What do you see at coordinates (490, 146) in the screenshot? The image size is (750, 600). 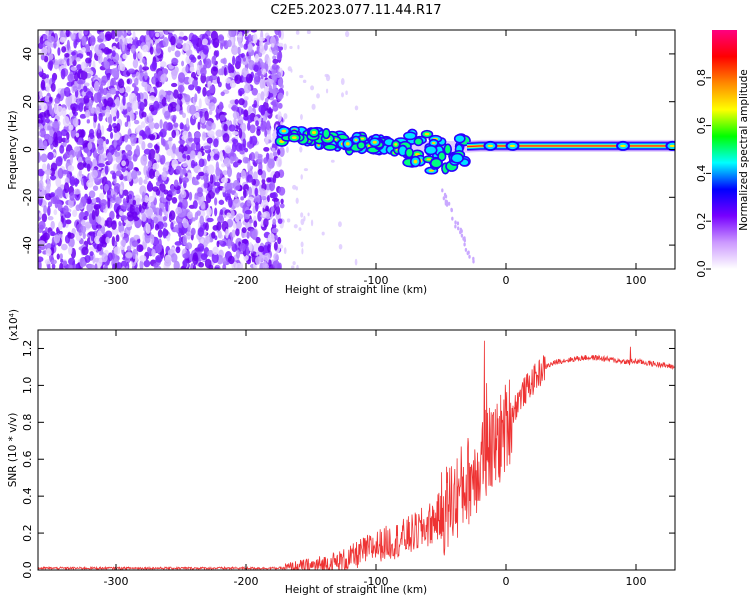 I see `tone-bulge-core` at bounding box center [490, 146].